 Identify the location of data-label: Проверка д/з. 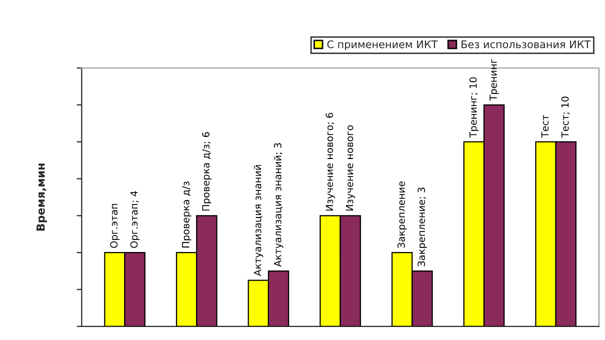
(187, 215).